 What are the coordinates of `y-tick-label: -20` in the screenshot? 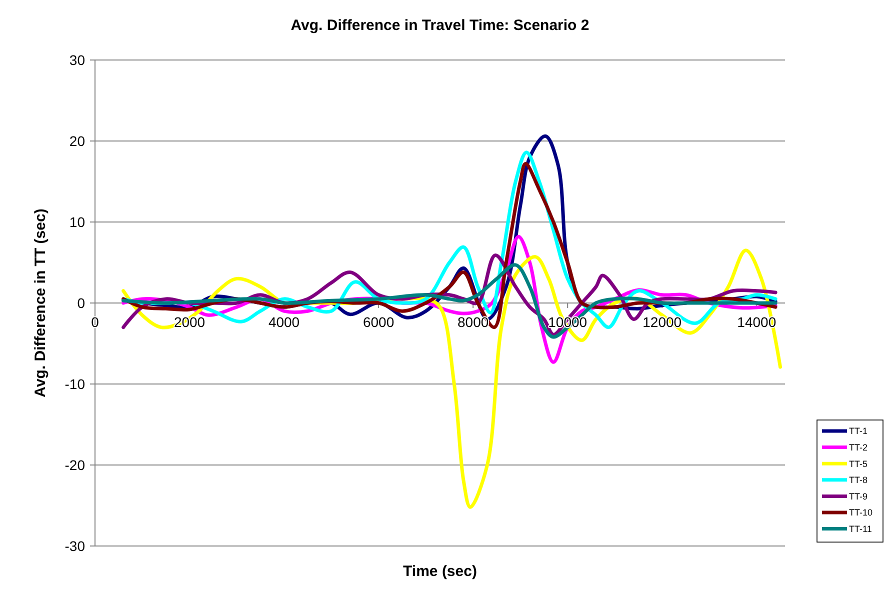 It's located at (75, 464).